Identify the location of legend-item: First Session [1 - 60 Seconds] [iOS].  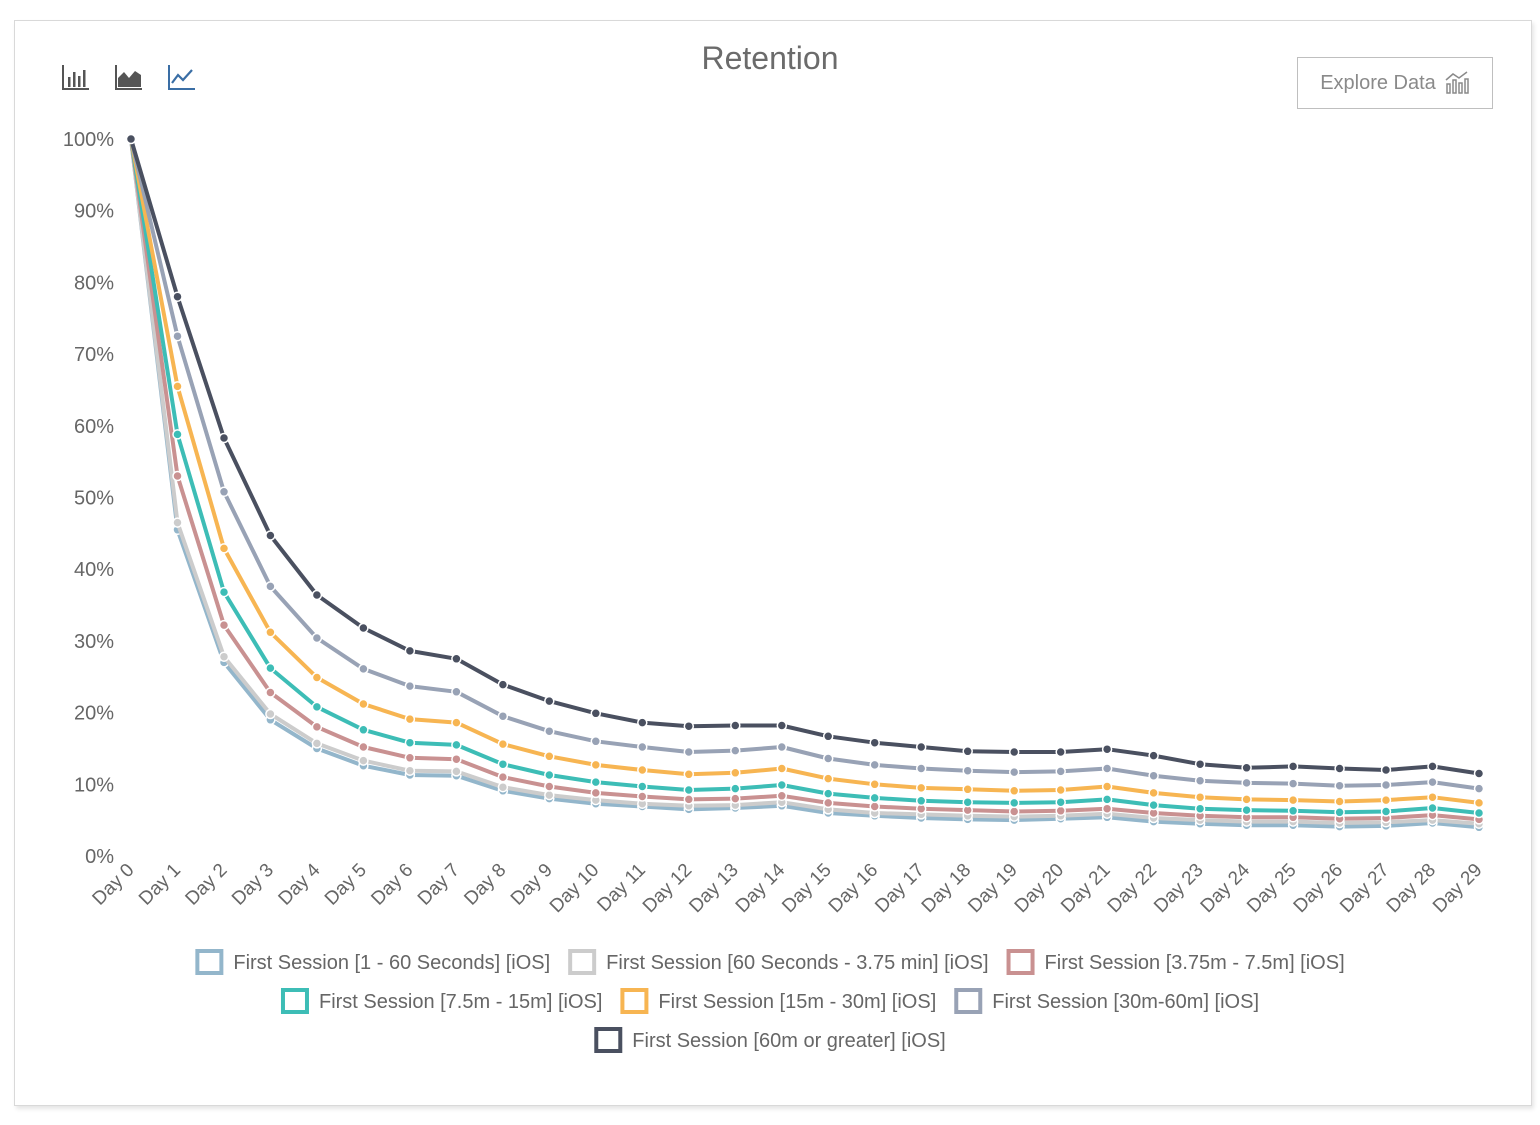
(372, 962).